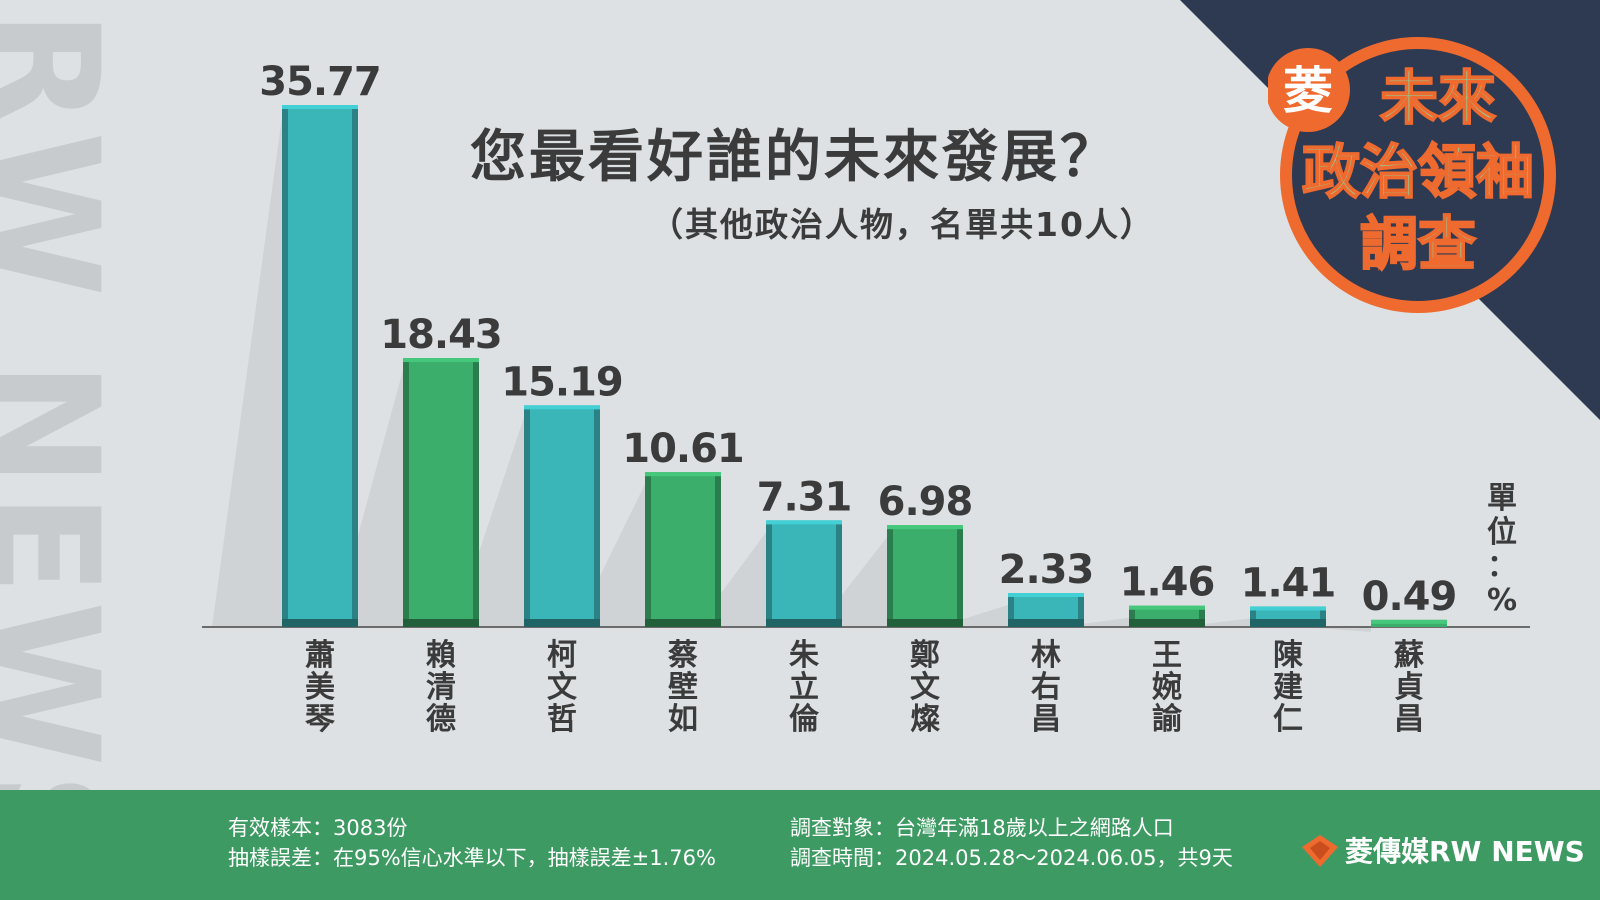  Describe the element at coordinates (441, 719) in the screenshot. I see `category-label-char: 德` at that location.